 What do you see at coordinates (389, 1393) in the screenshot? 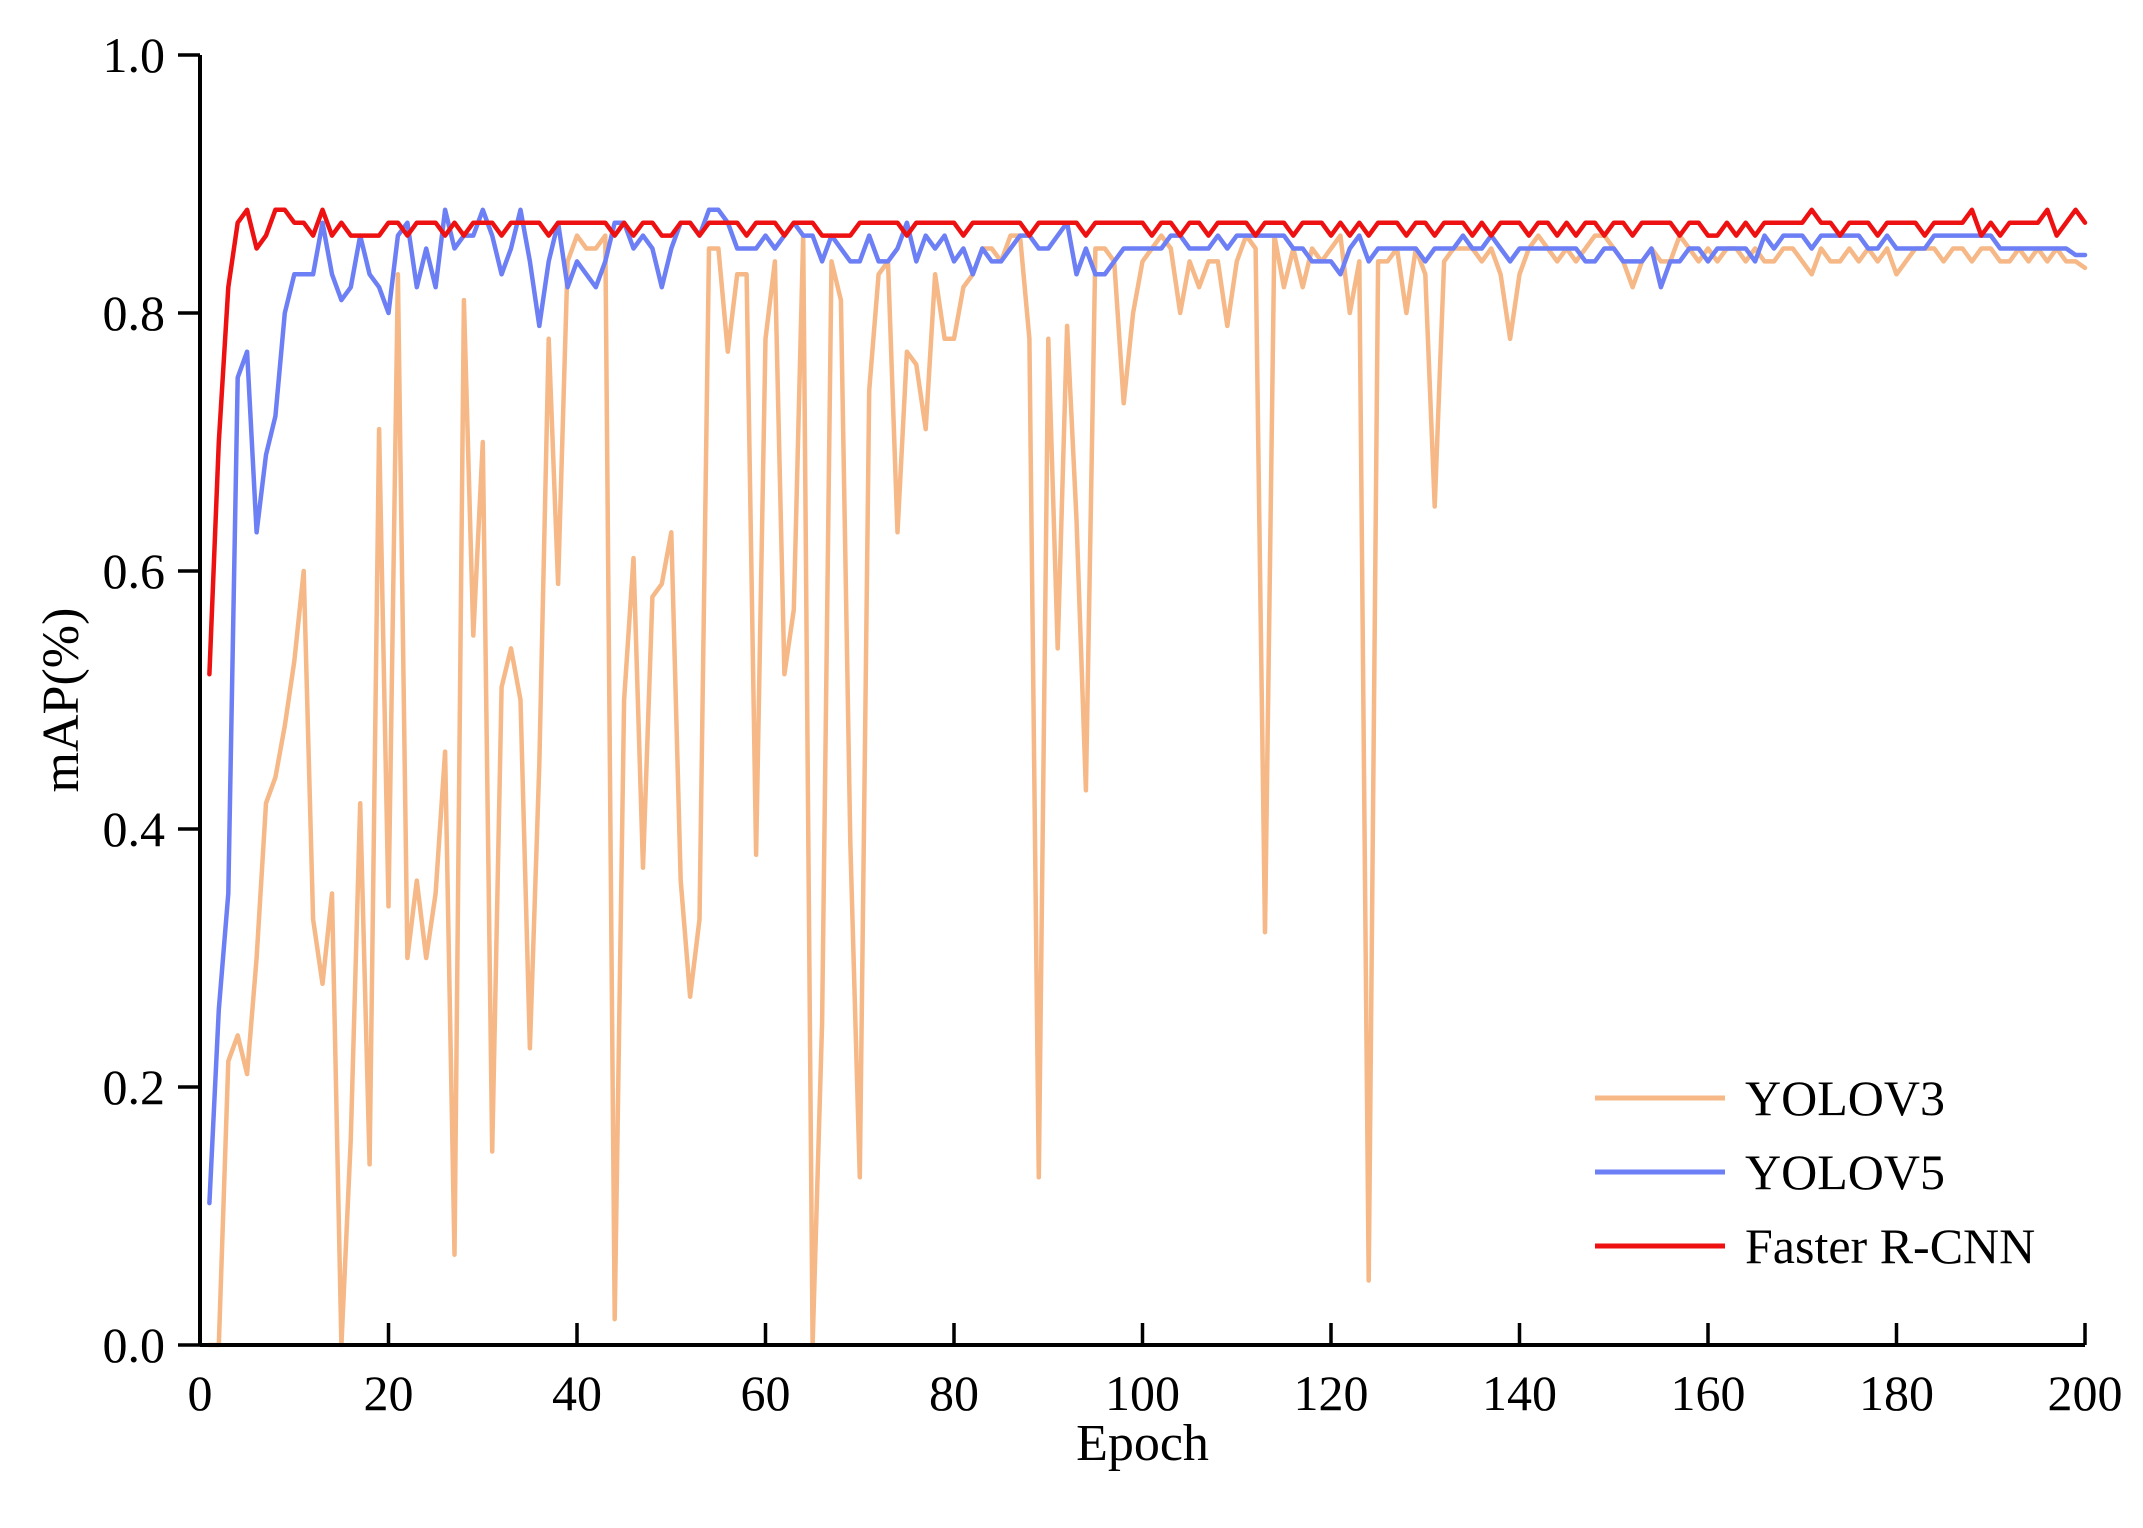
I see `x-tick-label: 20` at bounding box center [389, 1393].